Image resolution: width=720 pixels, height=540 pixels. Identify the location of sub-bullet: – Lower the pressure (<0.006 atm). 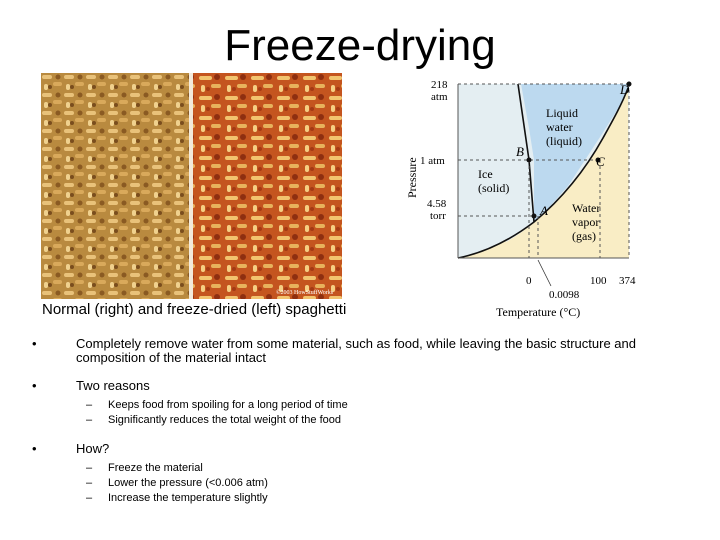
(353, 483).